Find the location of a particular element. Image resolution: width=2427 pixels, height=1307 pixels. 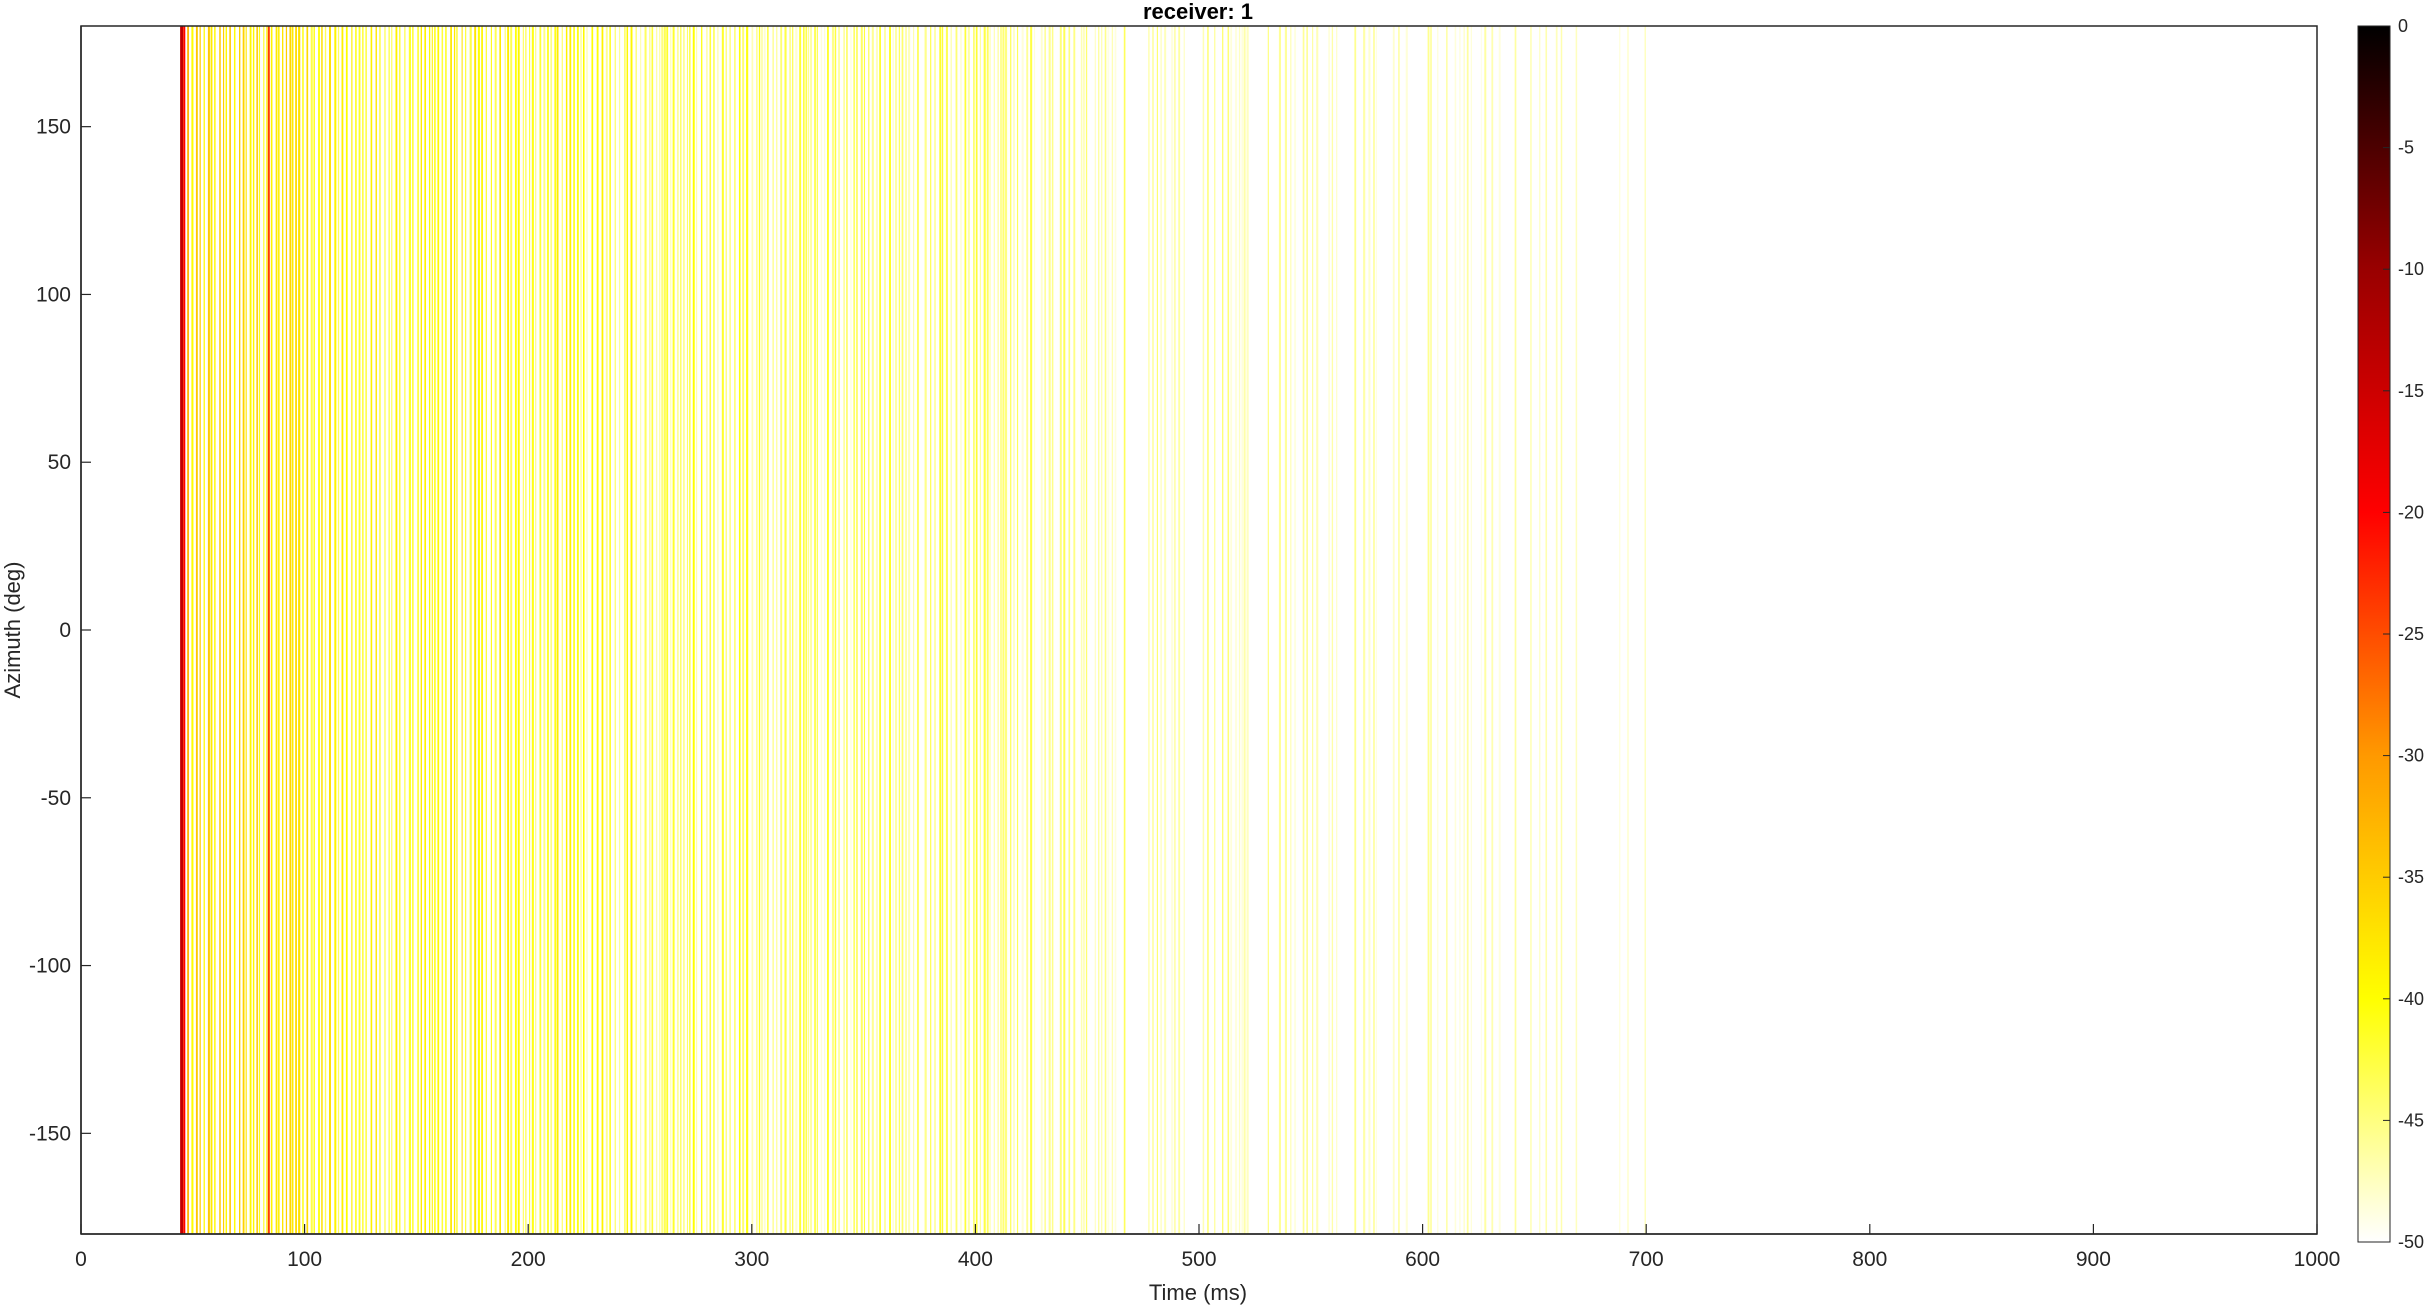

y-axis-label: Azimuth (deg) is located at coordinates (12, 630).